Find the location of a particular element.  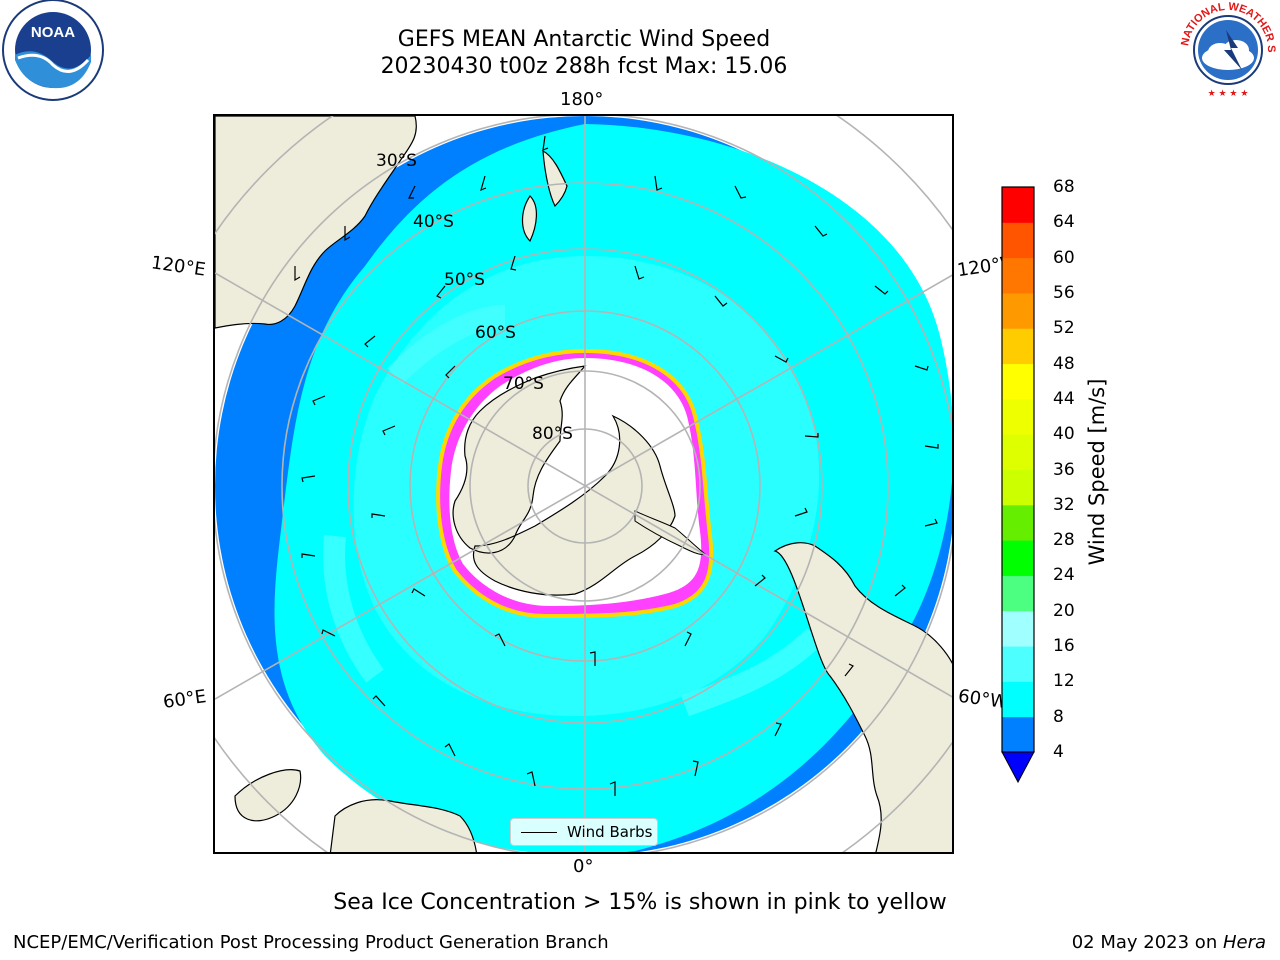

colorbar-bins is located at coordinates (1018, 470).